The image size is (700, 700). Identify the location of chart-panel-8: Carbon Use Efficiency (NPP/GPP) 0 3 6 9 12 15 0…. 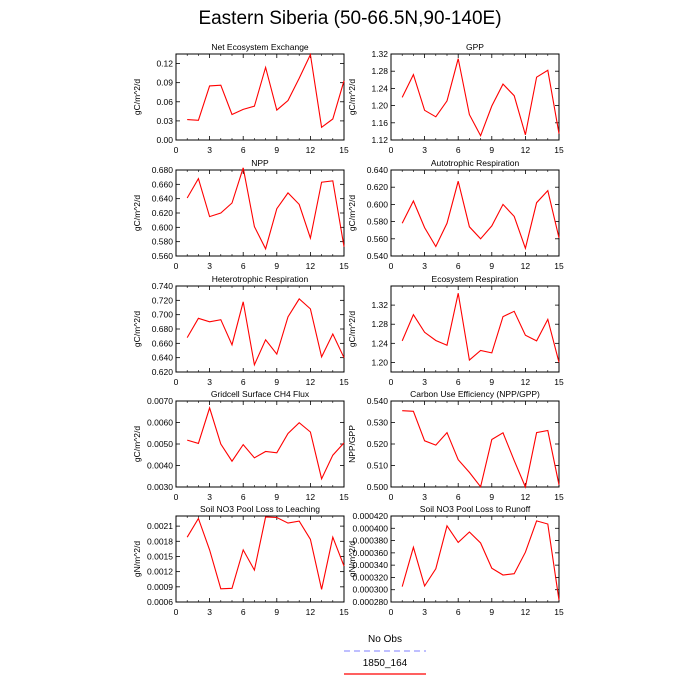
(455, 445).